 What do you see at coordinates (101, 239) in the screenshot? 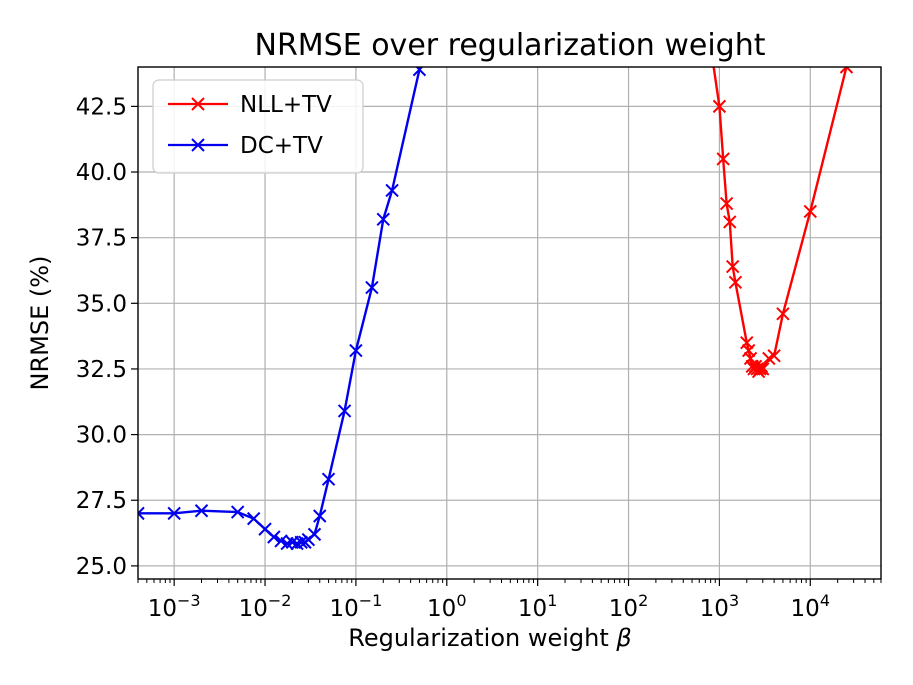
I see `y-tick-label: 37.5` at bounding box center [101, 239].